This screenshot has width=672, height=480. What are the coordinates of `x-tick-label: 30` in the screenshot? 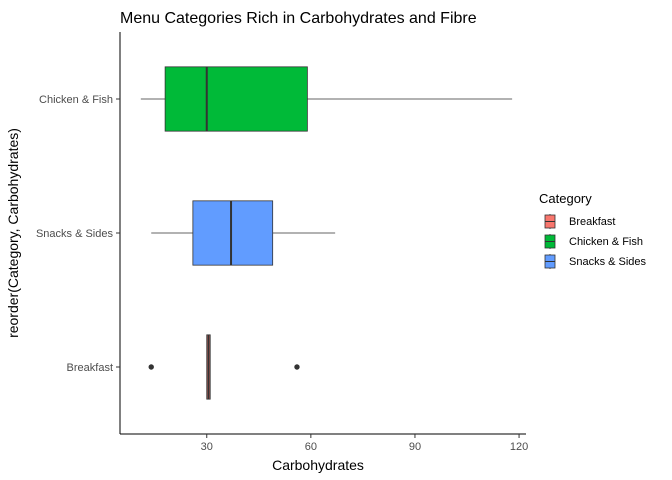 It's located at (207, 447).